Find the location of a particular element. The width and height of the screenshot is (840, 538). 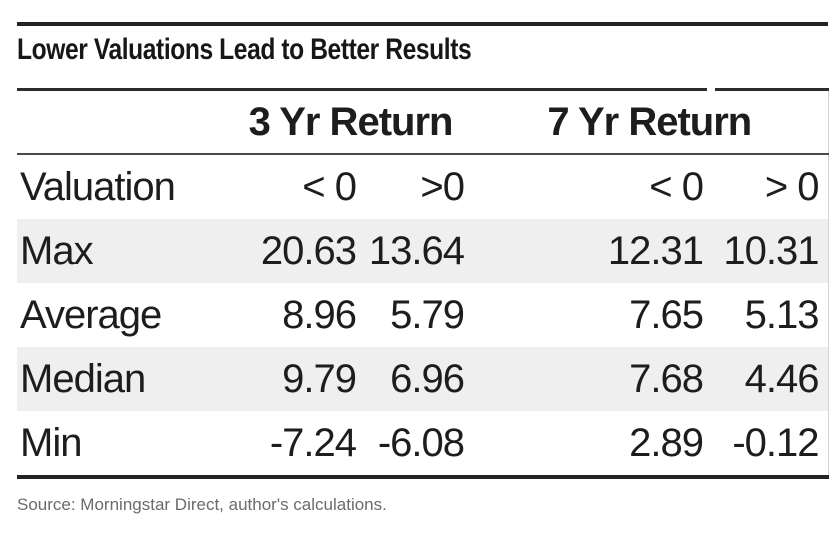

row-label: Min is located at coordinates (51, 442).